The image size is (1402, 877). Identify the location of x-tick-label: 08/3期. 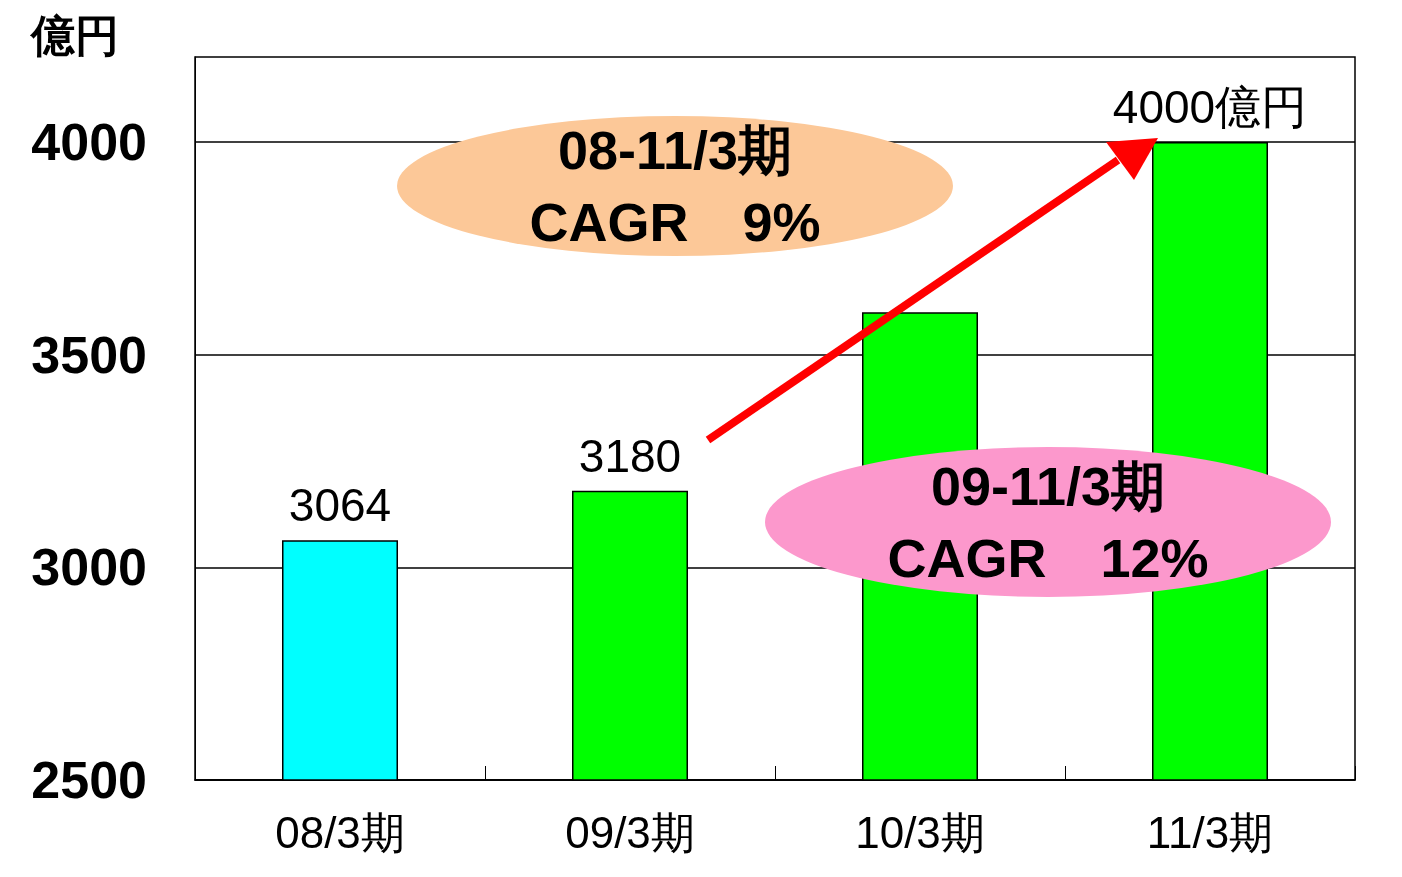
(340, 832).